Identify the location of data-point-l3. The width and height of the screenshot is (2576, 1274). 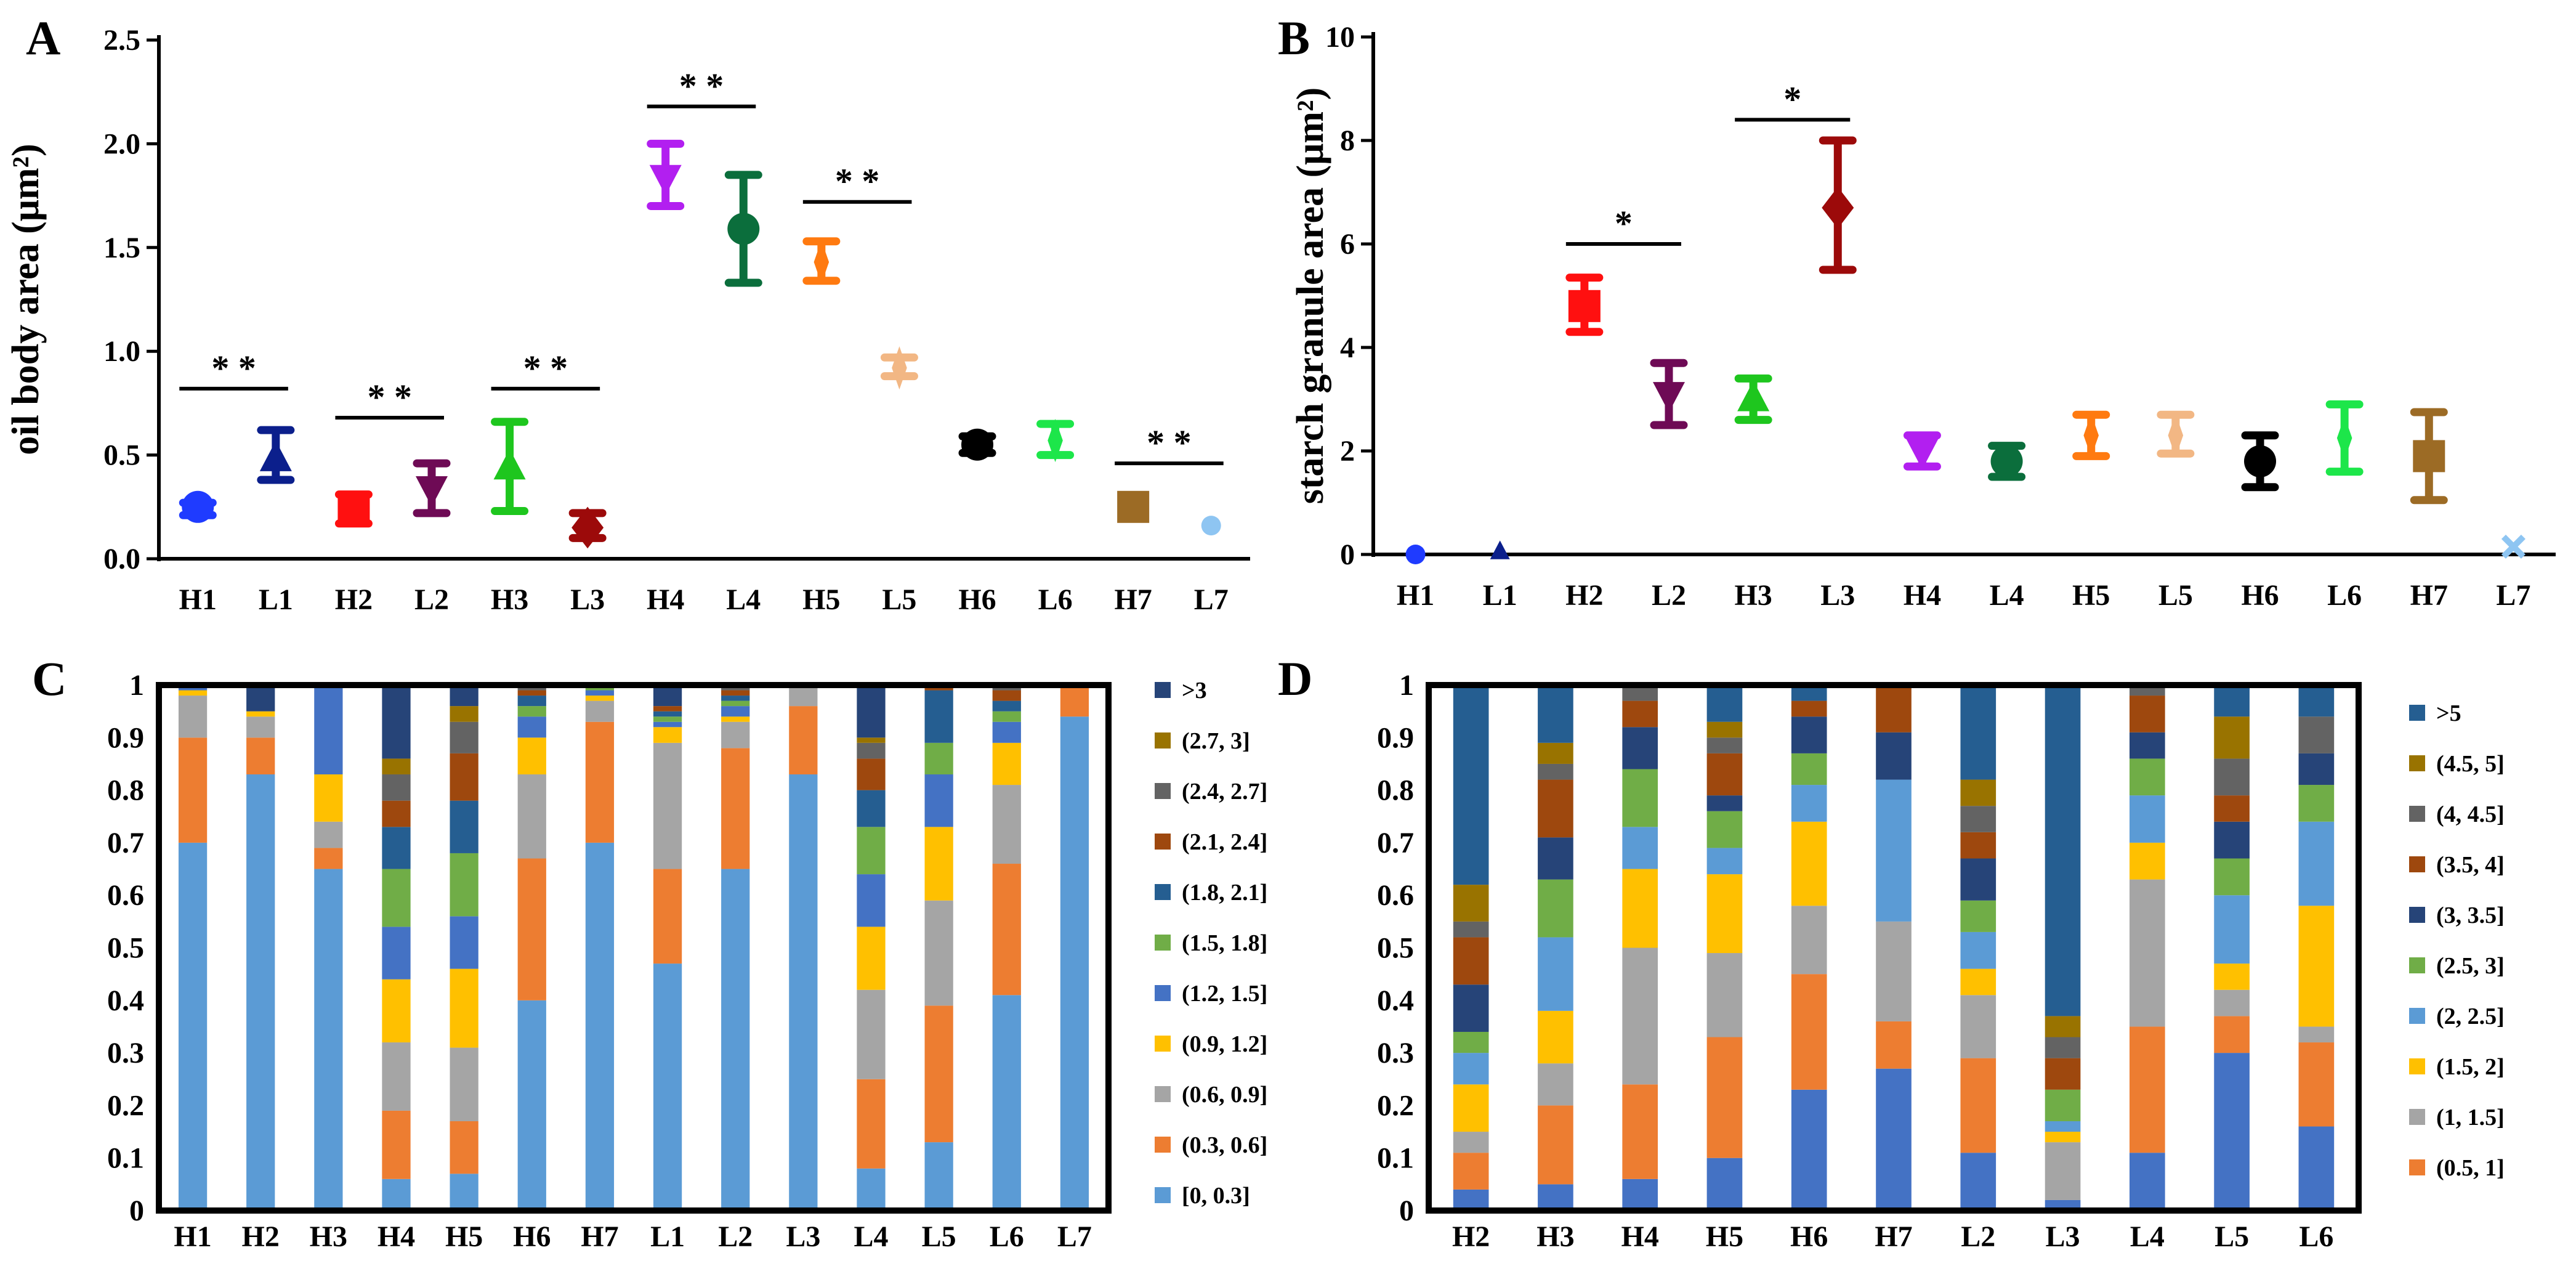
(1838, 208).